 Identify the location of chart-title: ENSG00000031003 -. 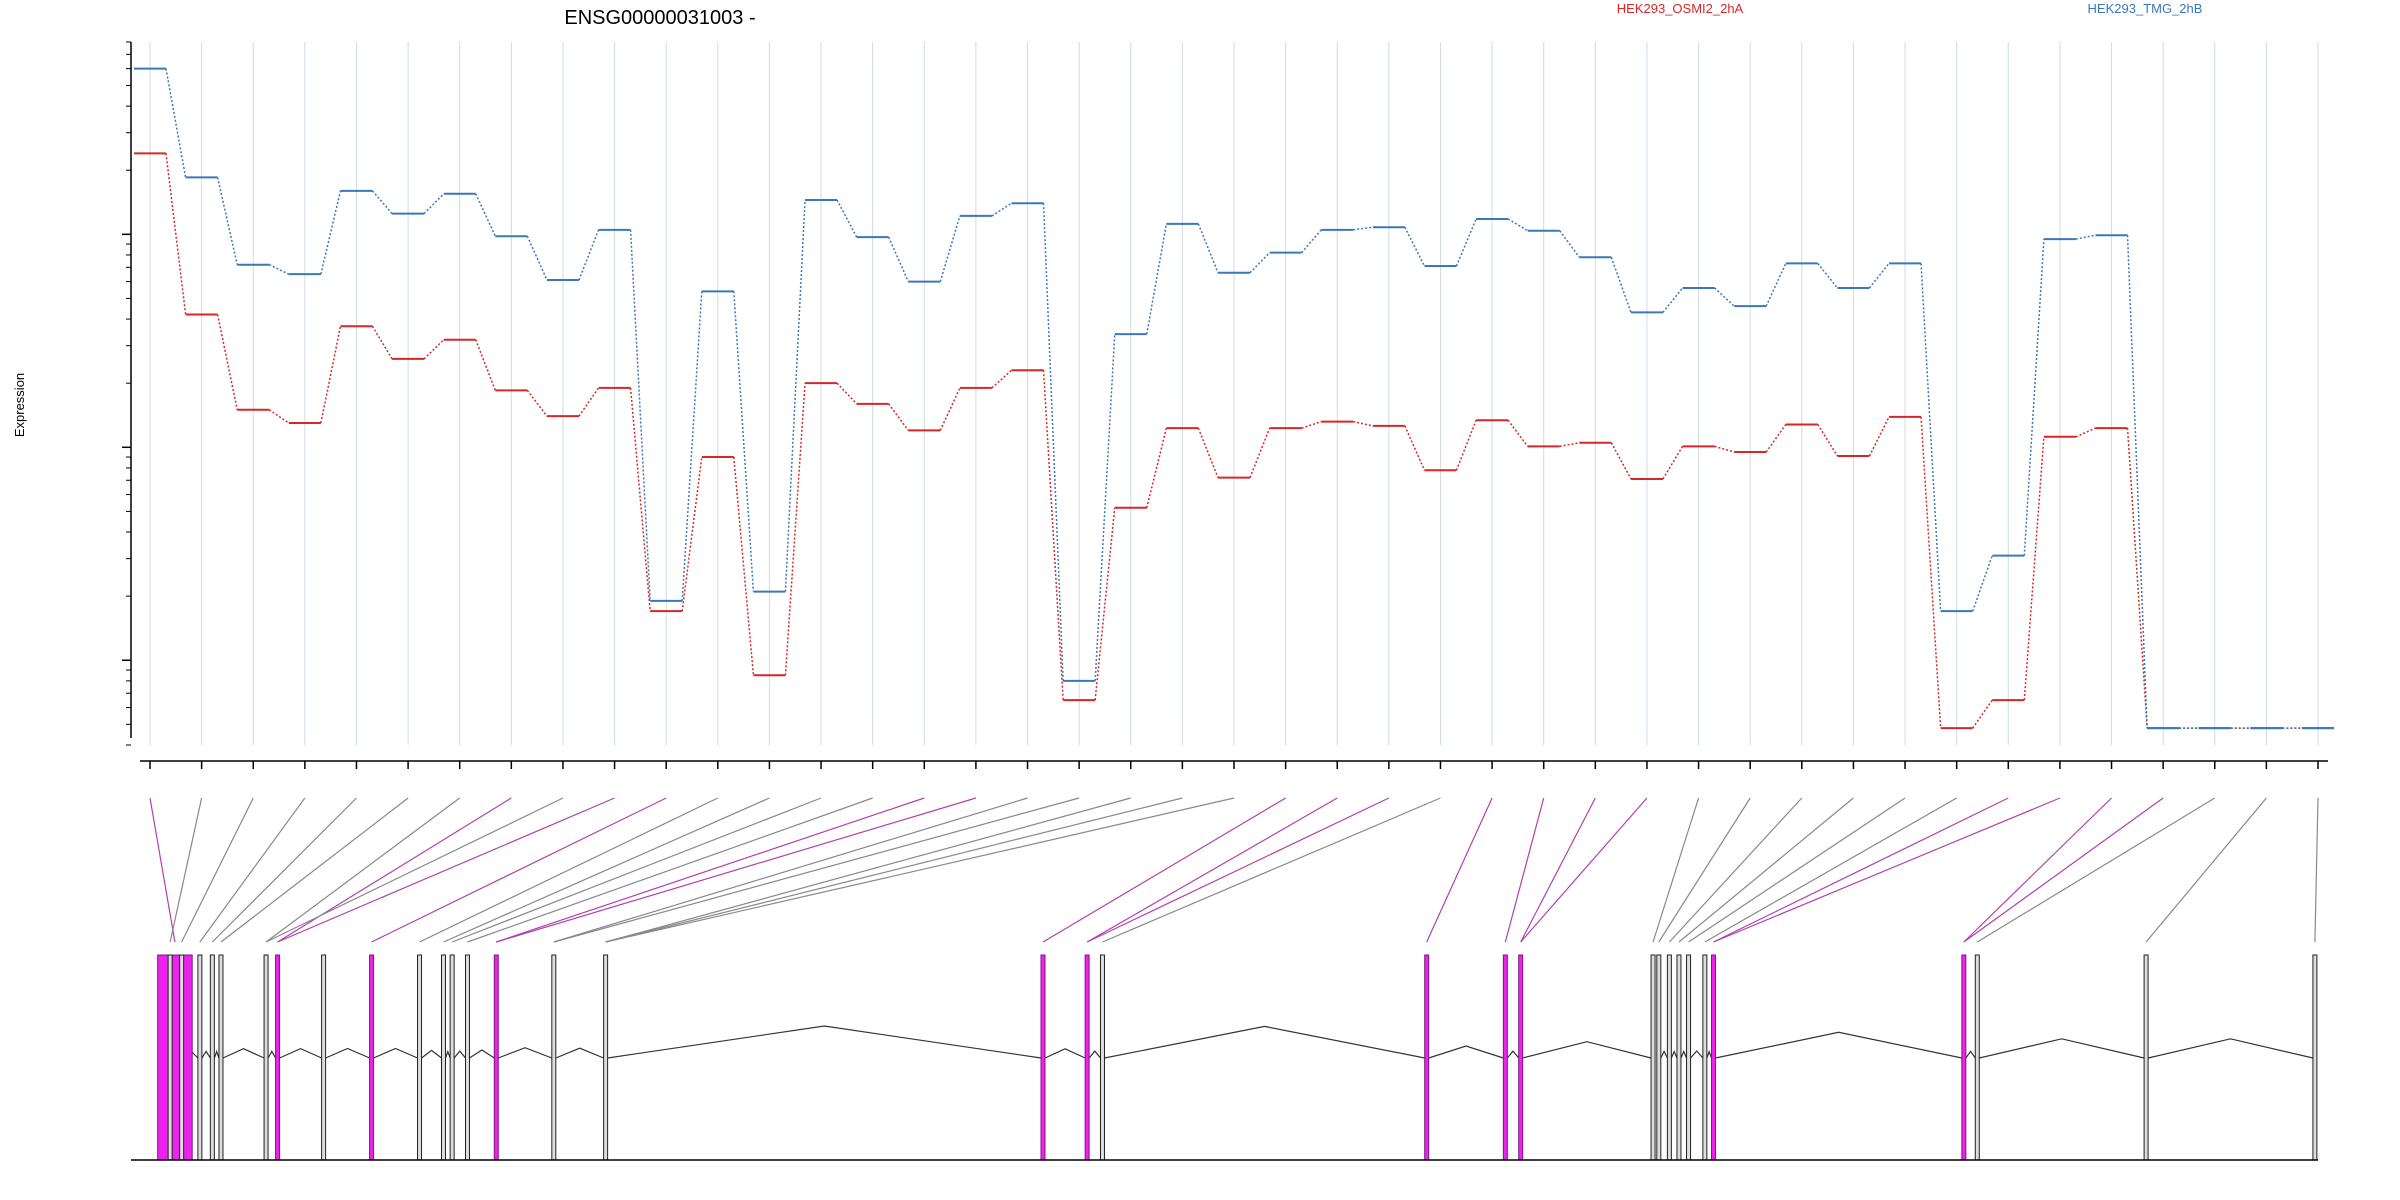
(659, 18).